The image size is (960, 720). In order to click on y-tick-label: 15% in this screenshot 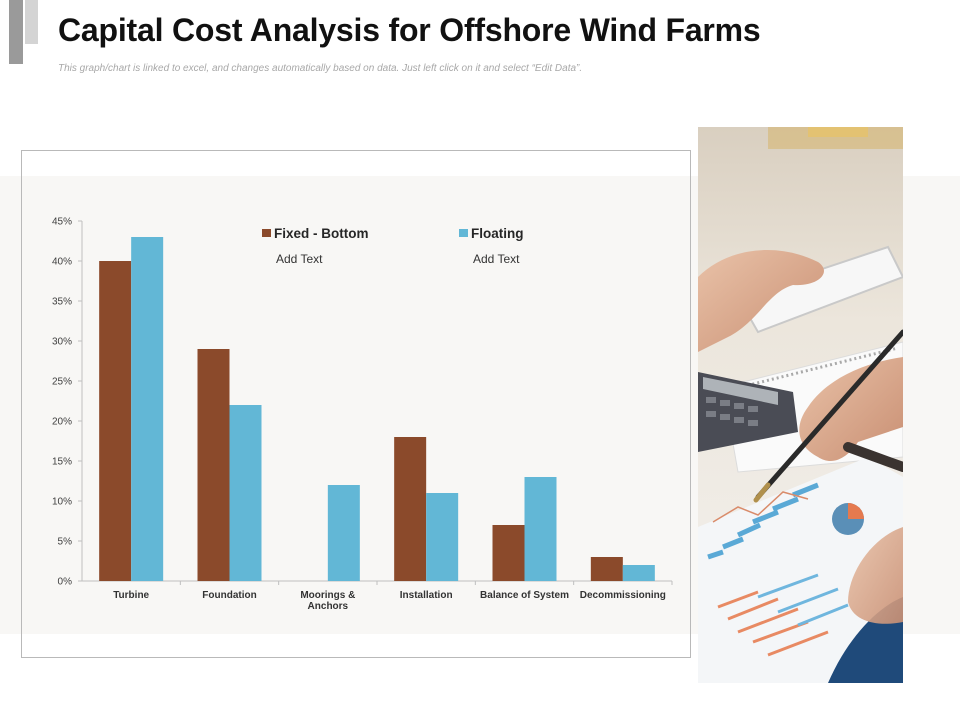, I will do `click(62, 462)`.